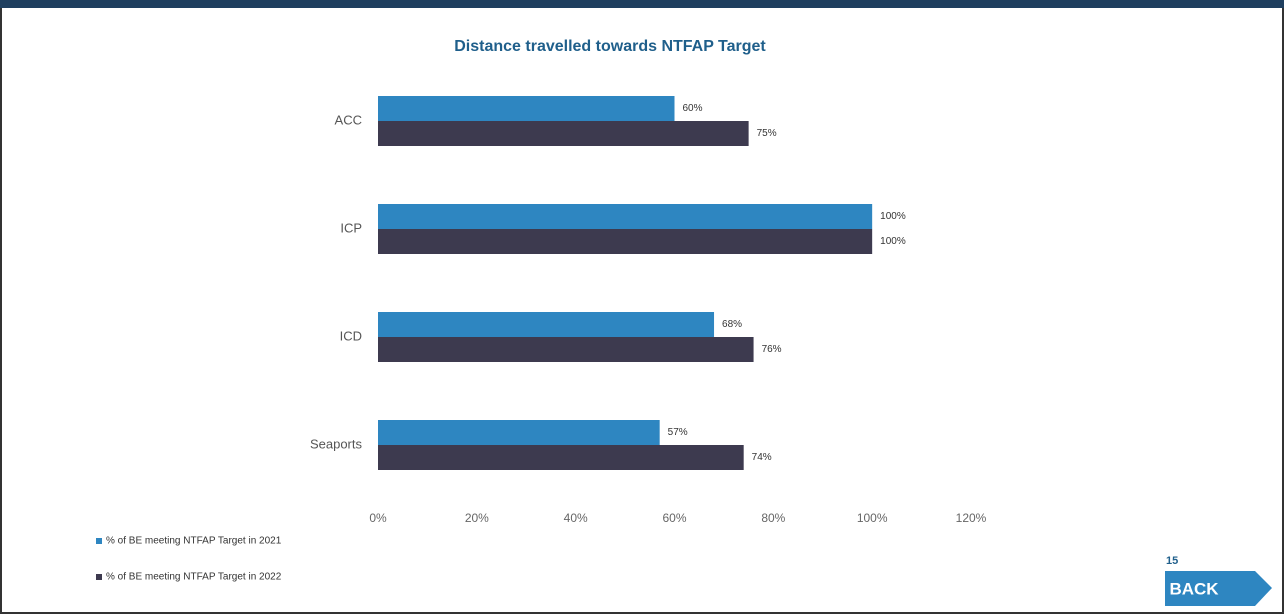 This screenshot has height=614, width=1284. I want to click on page-number: 15, so click(1172, 561).